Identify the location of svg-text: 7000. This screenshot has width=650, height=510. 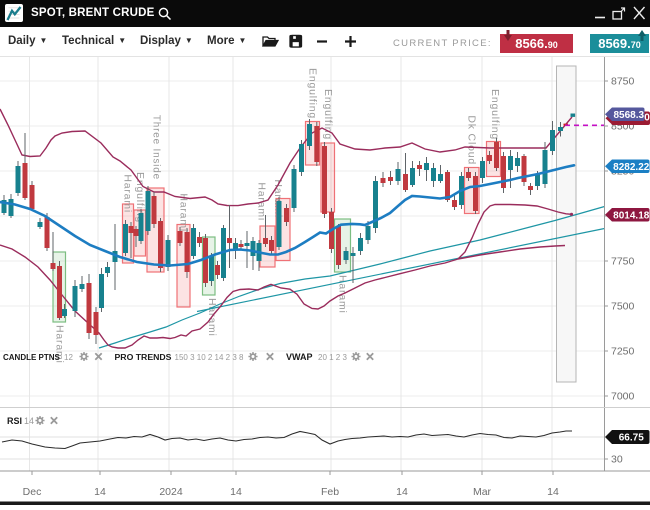
(623, 397).